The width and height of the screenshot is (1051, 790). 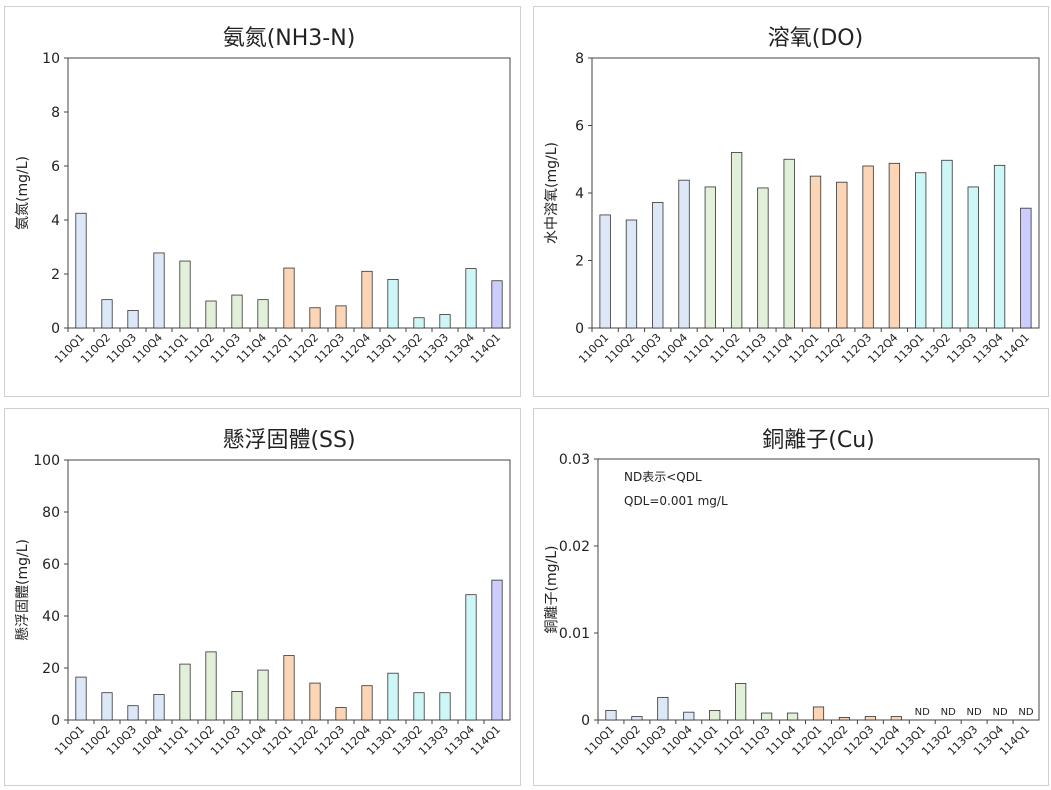 I want to click on y-axis-label: 水中溶氧(mg/L), so click(x=552, y=193).